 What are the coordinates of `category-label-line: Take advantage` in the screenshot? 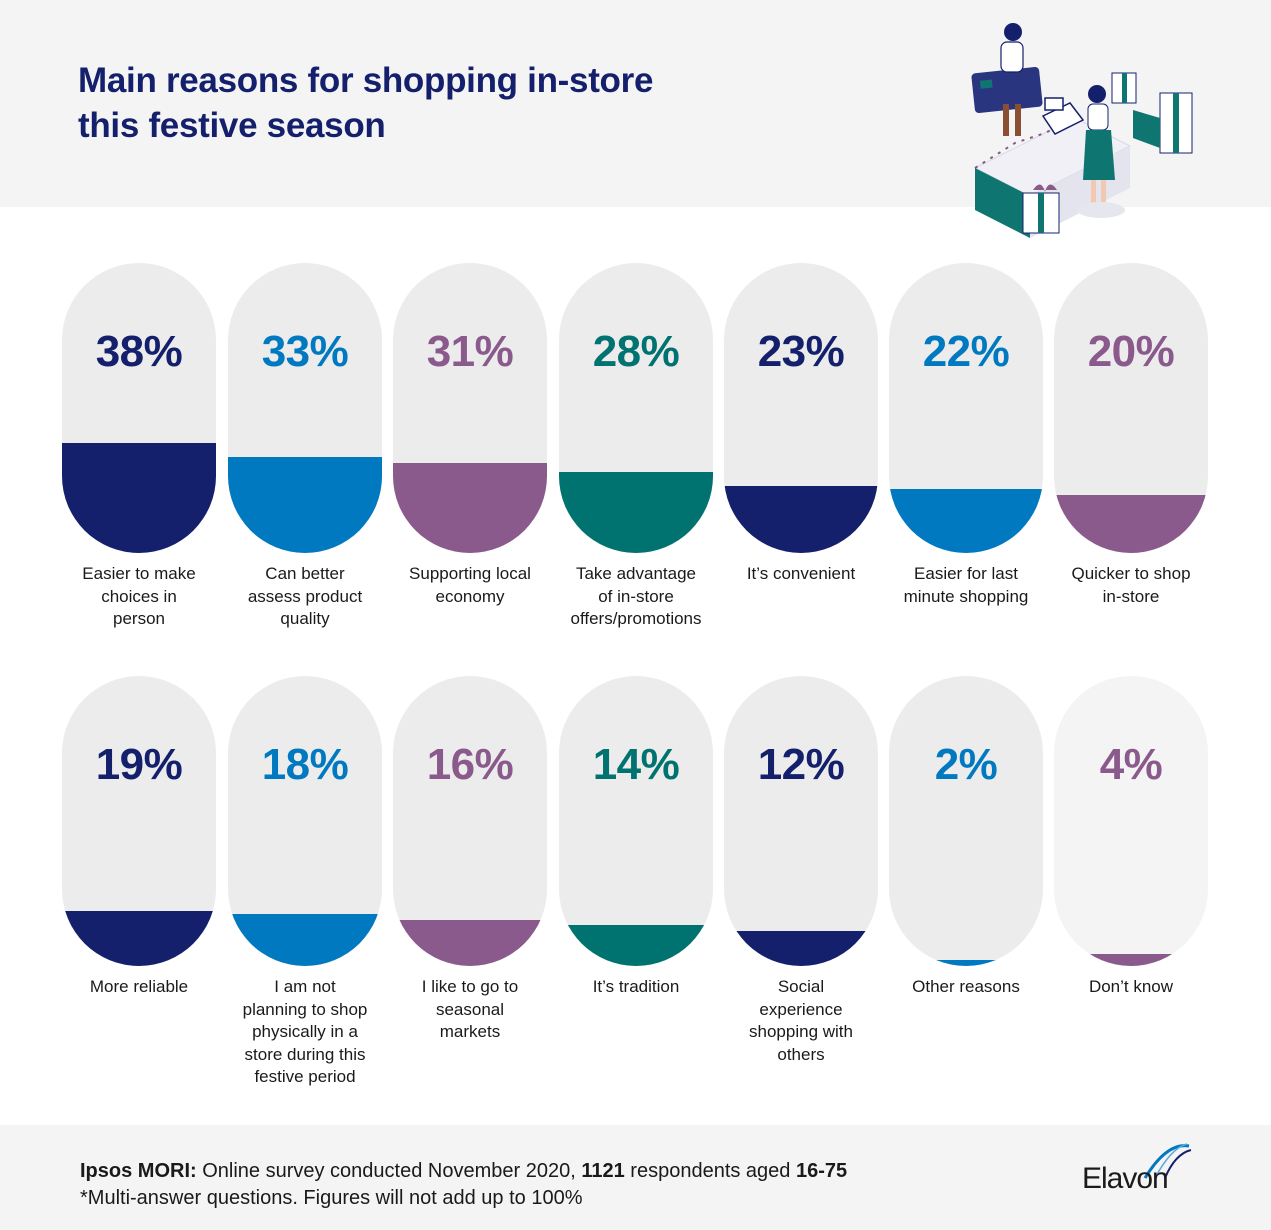 It's located at (636, 573).